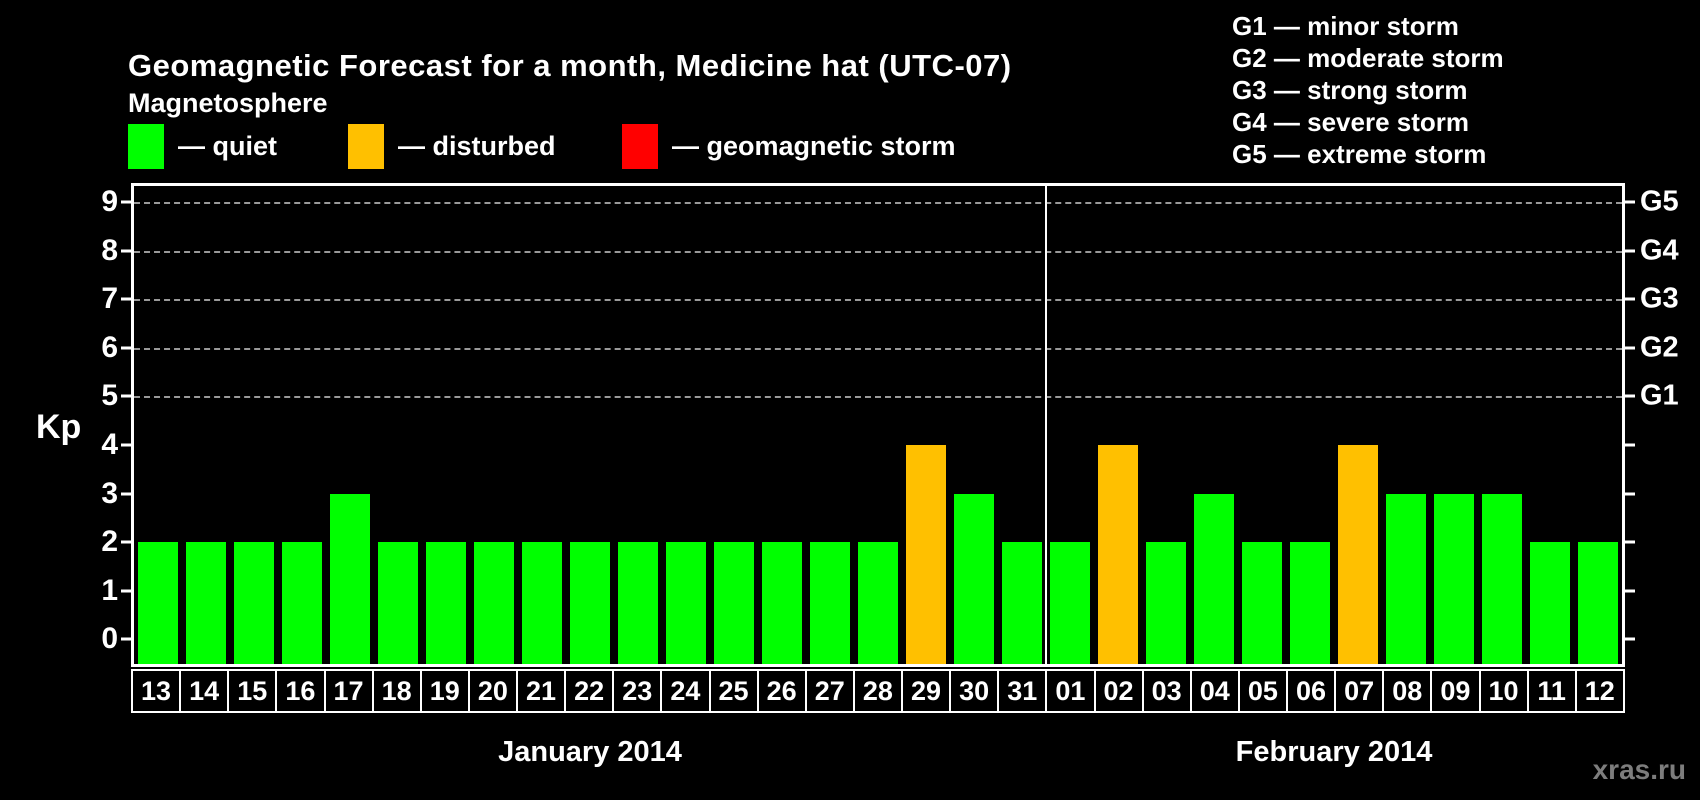 The width and height of the screenshot is (1700, 800). What do you see at coordinates (444, 691) in the screenshot?
I see `day-label-january-19: 19` at bounding box center [444, 691].